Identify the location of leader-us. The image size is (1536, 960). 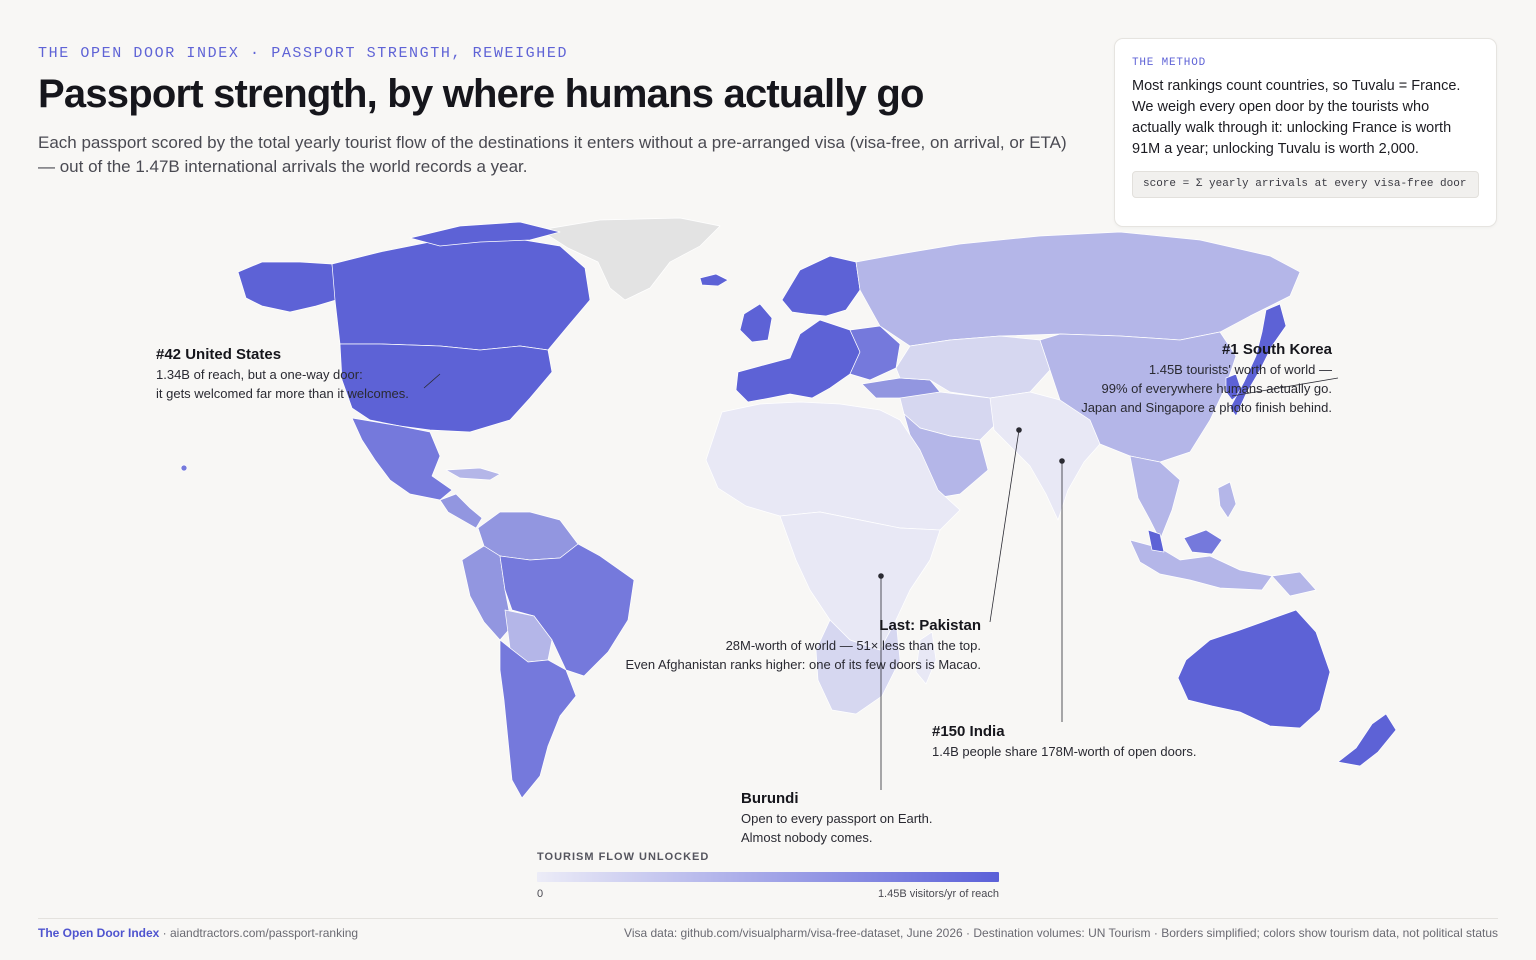
(432, 381).